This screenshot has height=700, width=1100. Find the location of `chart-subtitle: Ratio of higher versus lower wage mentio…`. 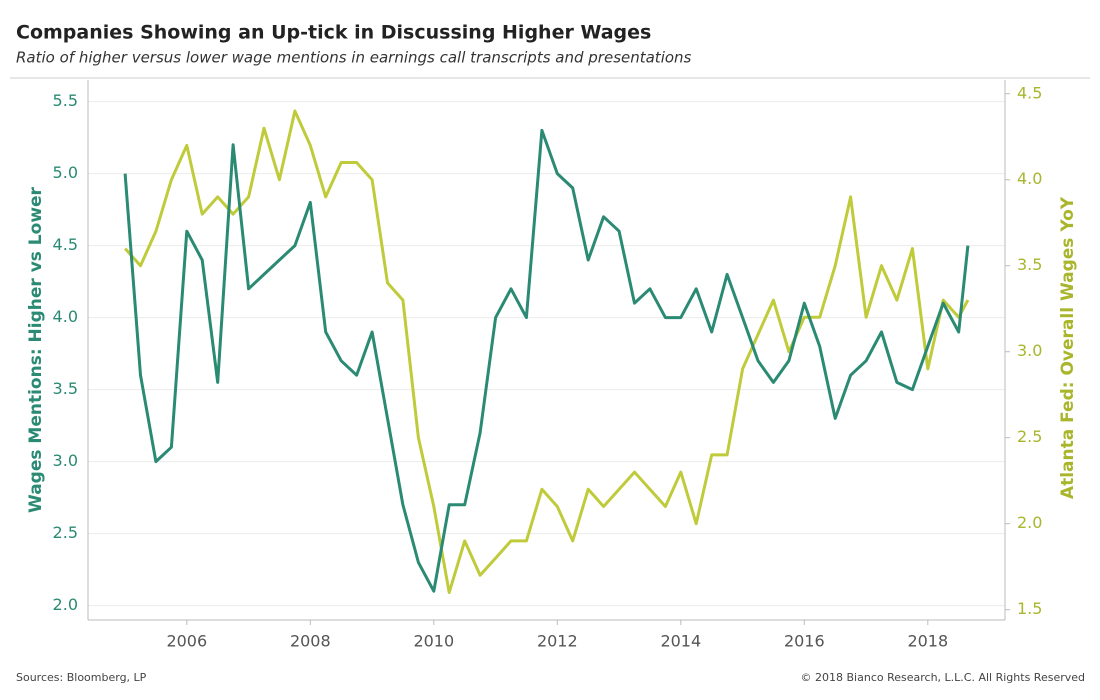

chart-subtitle: Ratio of higher versus lower wage mentio… is located at coordinates (354, 58).